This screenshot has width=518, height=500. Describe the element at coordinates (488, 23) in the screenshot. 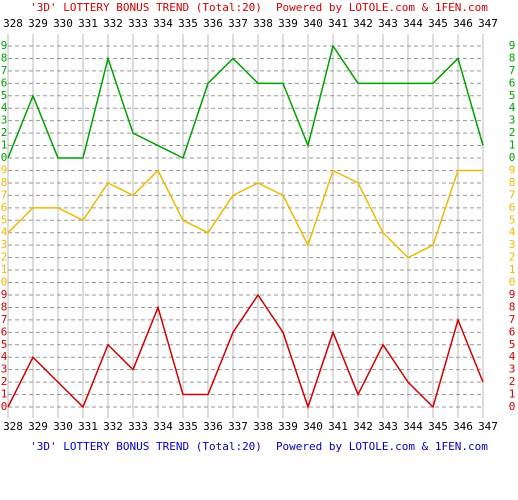

I see `x-tick-label: 347` at that location.